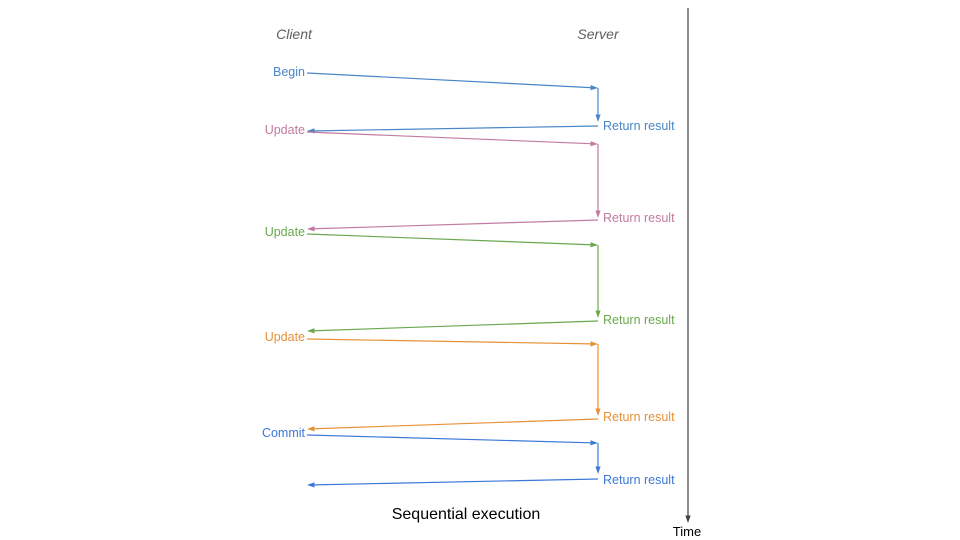 The width and height of the screenshot is (960, 540). What do you see at coordinates (289, 72) in the screenshot?
I see `client-message-label: Begin` at bounding box center [289, 72].